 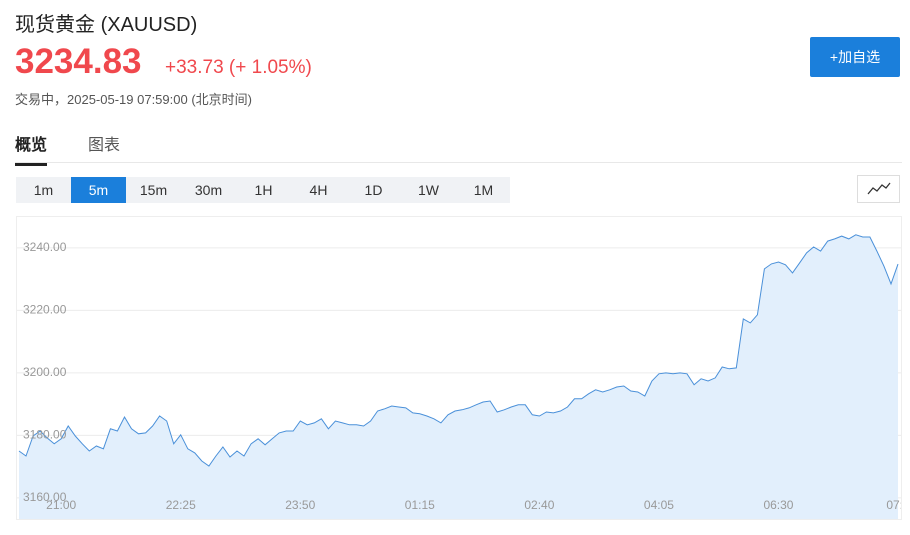 What do you see at coordinates (31, 148) in the screenshot?
I see `tab: 概览` at bounding box center [31, 148].